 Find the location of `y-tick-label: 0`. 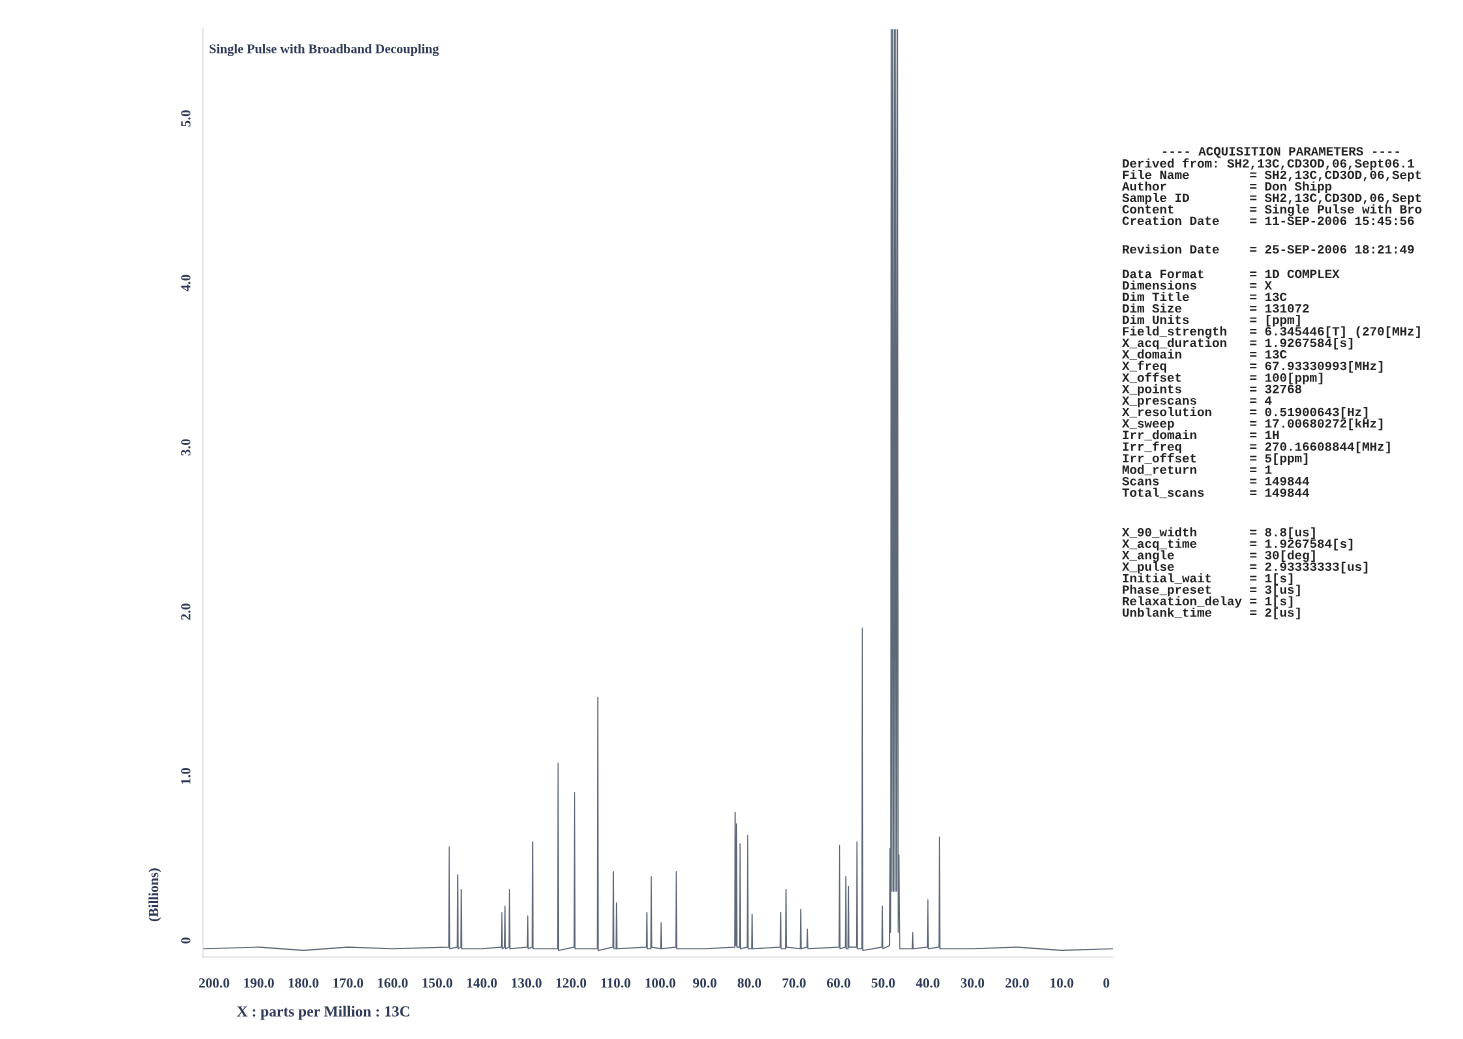

y-tick-label: 0 is located at coordinates (186, 940).